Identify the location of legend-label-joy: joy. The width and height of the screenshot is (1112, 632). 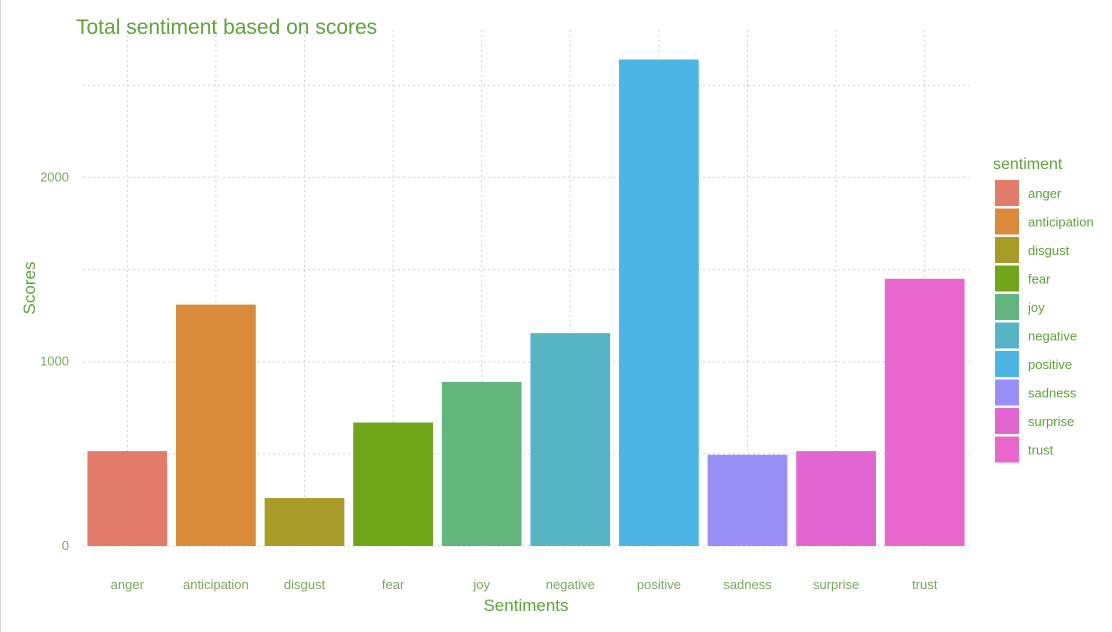
(1036, 307).